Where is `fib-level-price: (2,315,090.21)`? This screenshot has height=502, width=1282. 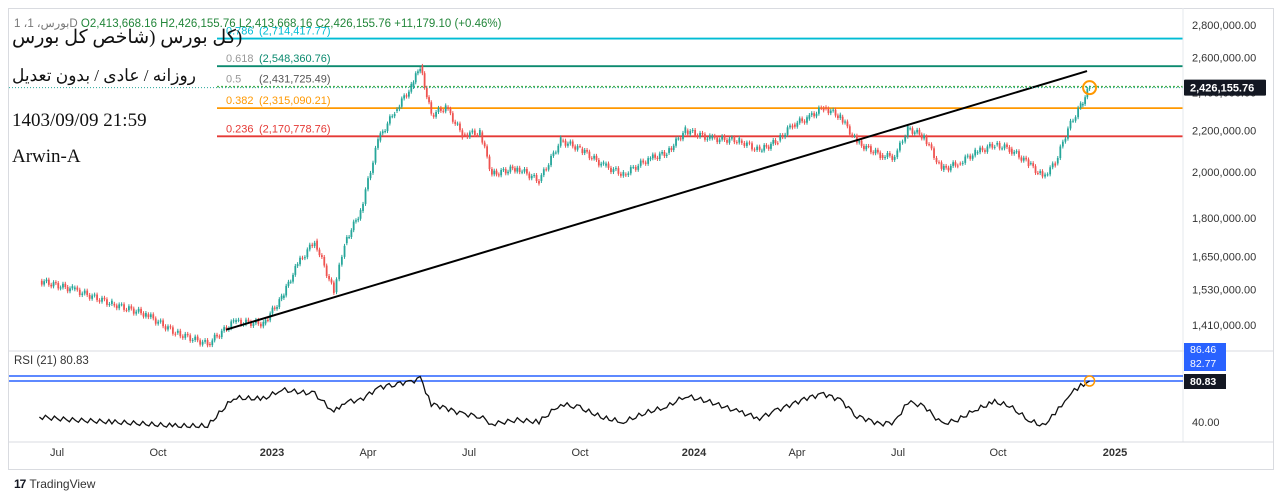 fib-level-price: (2,315,090.21) is located at coordinates (295, 101).